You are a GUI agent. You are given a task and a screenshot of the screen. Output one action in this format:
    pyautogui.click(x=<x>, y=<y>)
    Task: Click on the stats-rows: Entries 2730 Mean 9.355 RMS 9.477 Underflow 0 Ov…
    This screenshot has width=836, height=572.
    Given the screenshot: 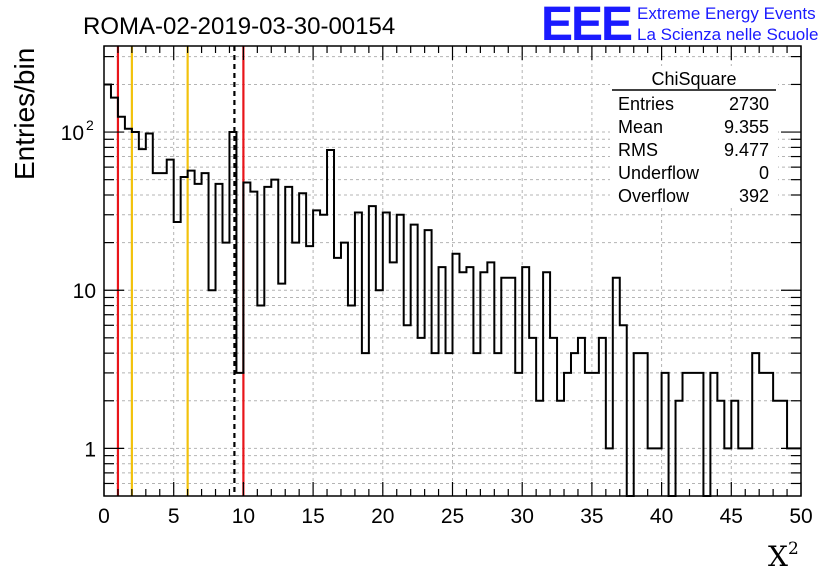 What is the action you would take?
    pyautogui.click(x=693, y=150)
    